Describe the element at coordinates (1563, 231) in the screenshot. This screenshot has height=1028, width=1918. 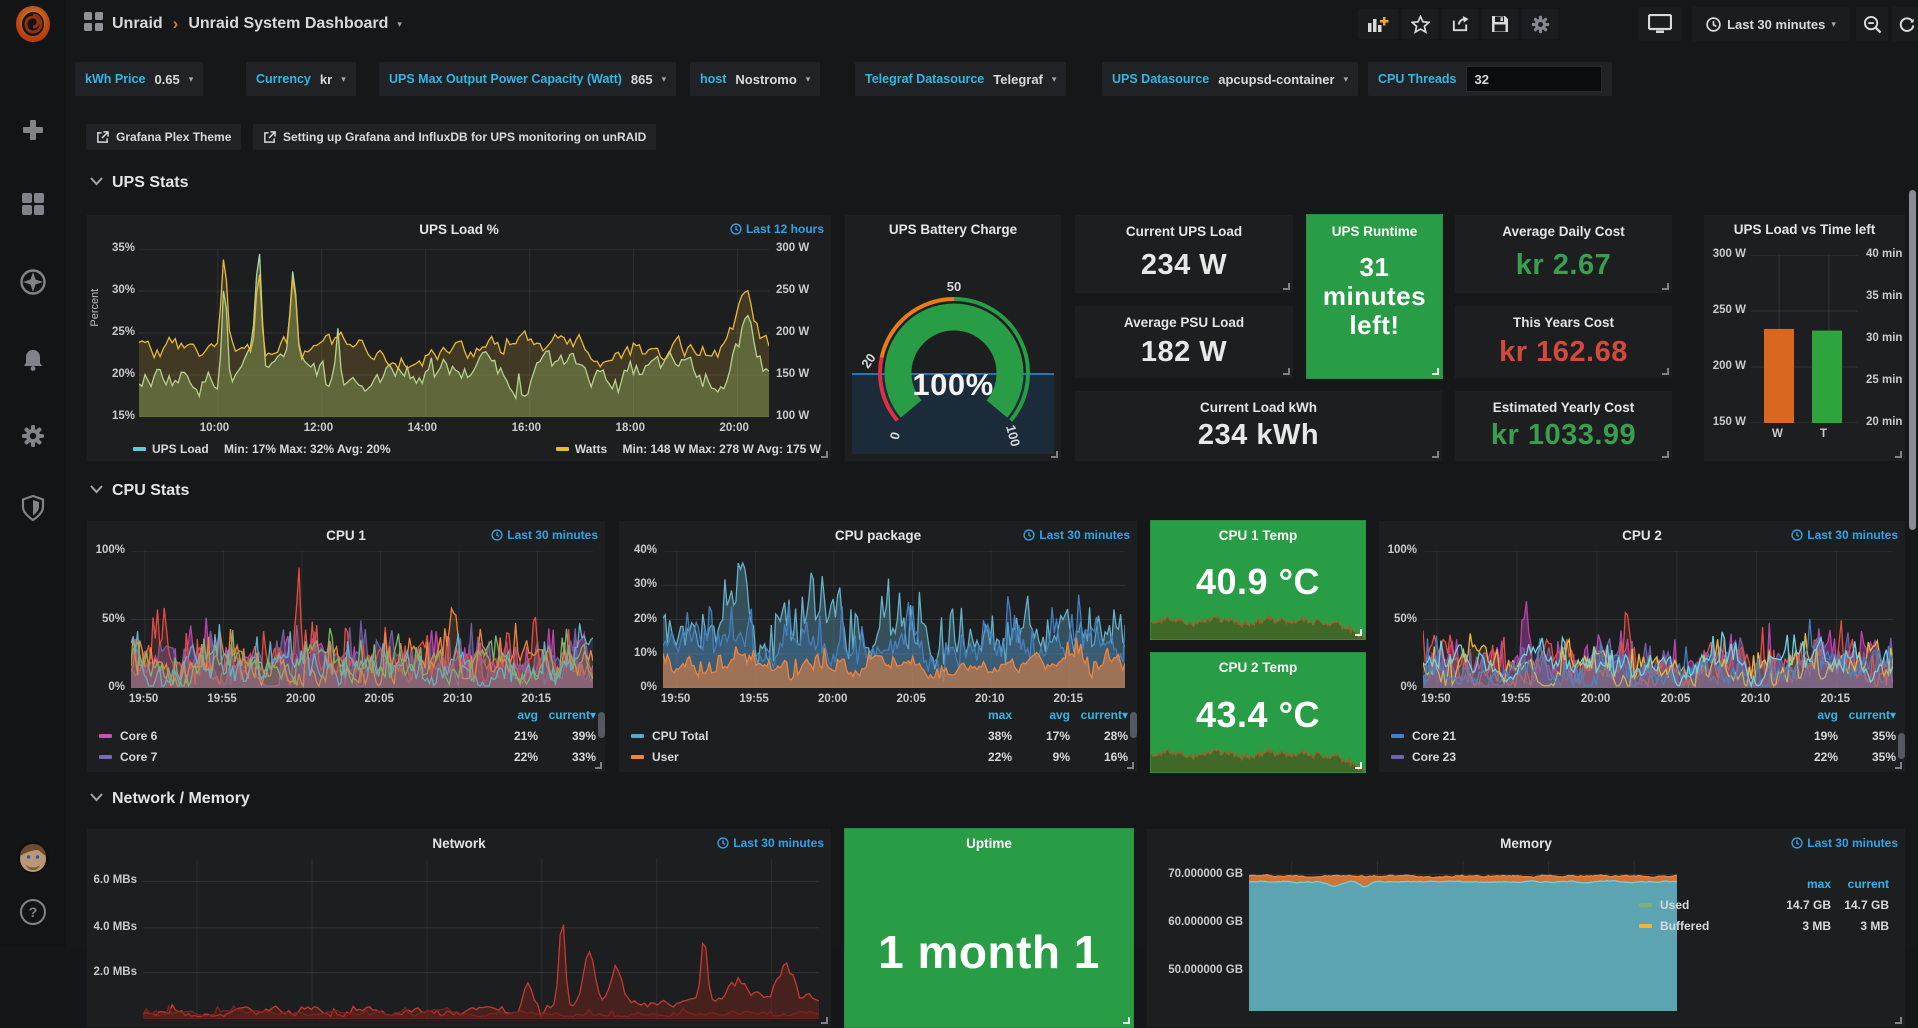
I see `panel-title: Average Daily Cost` at that location.